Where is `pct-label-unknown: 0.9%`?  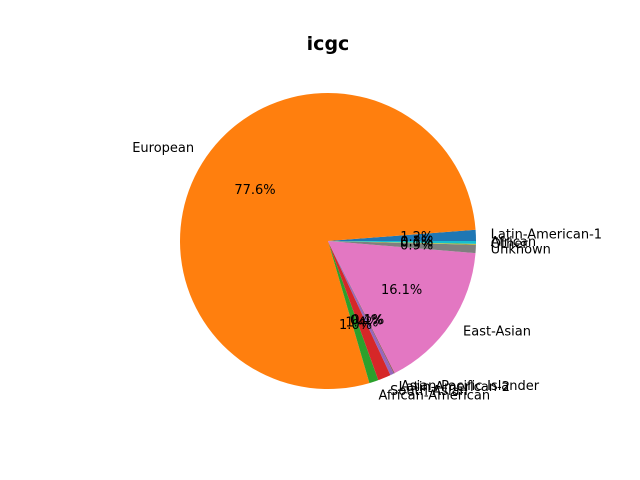 pct-label-unknown: 0.9% is located at coordinates (416, 245).